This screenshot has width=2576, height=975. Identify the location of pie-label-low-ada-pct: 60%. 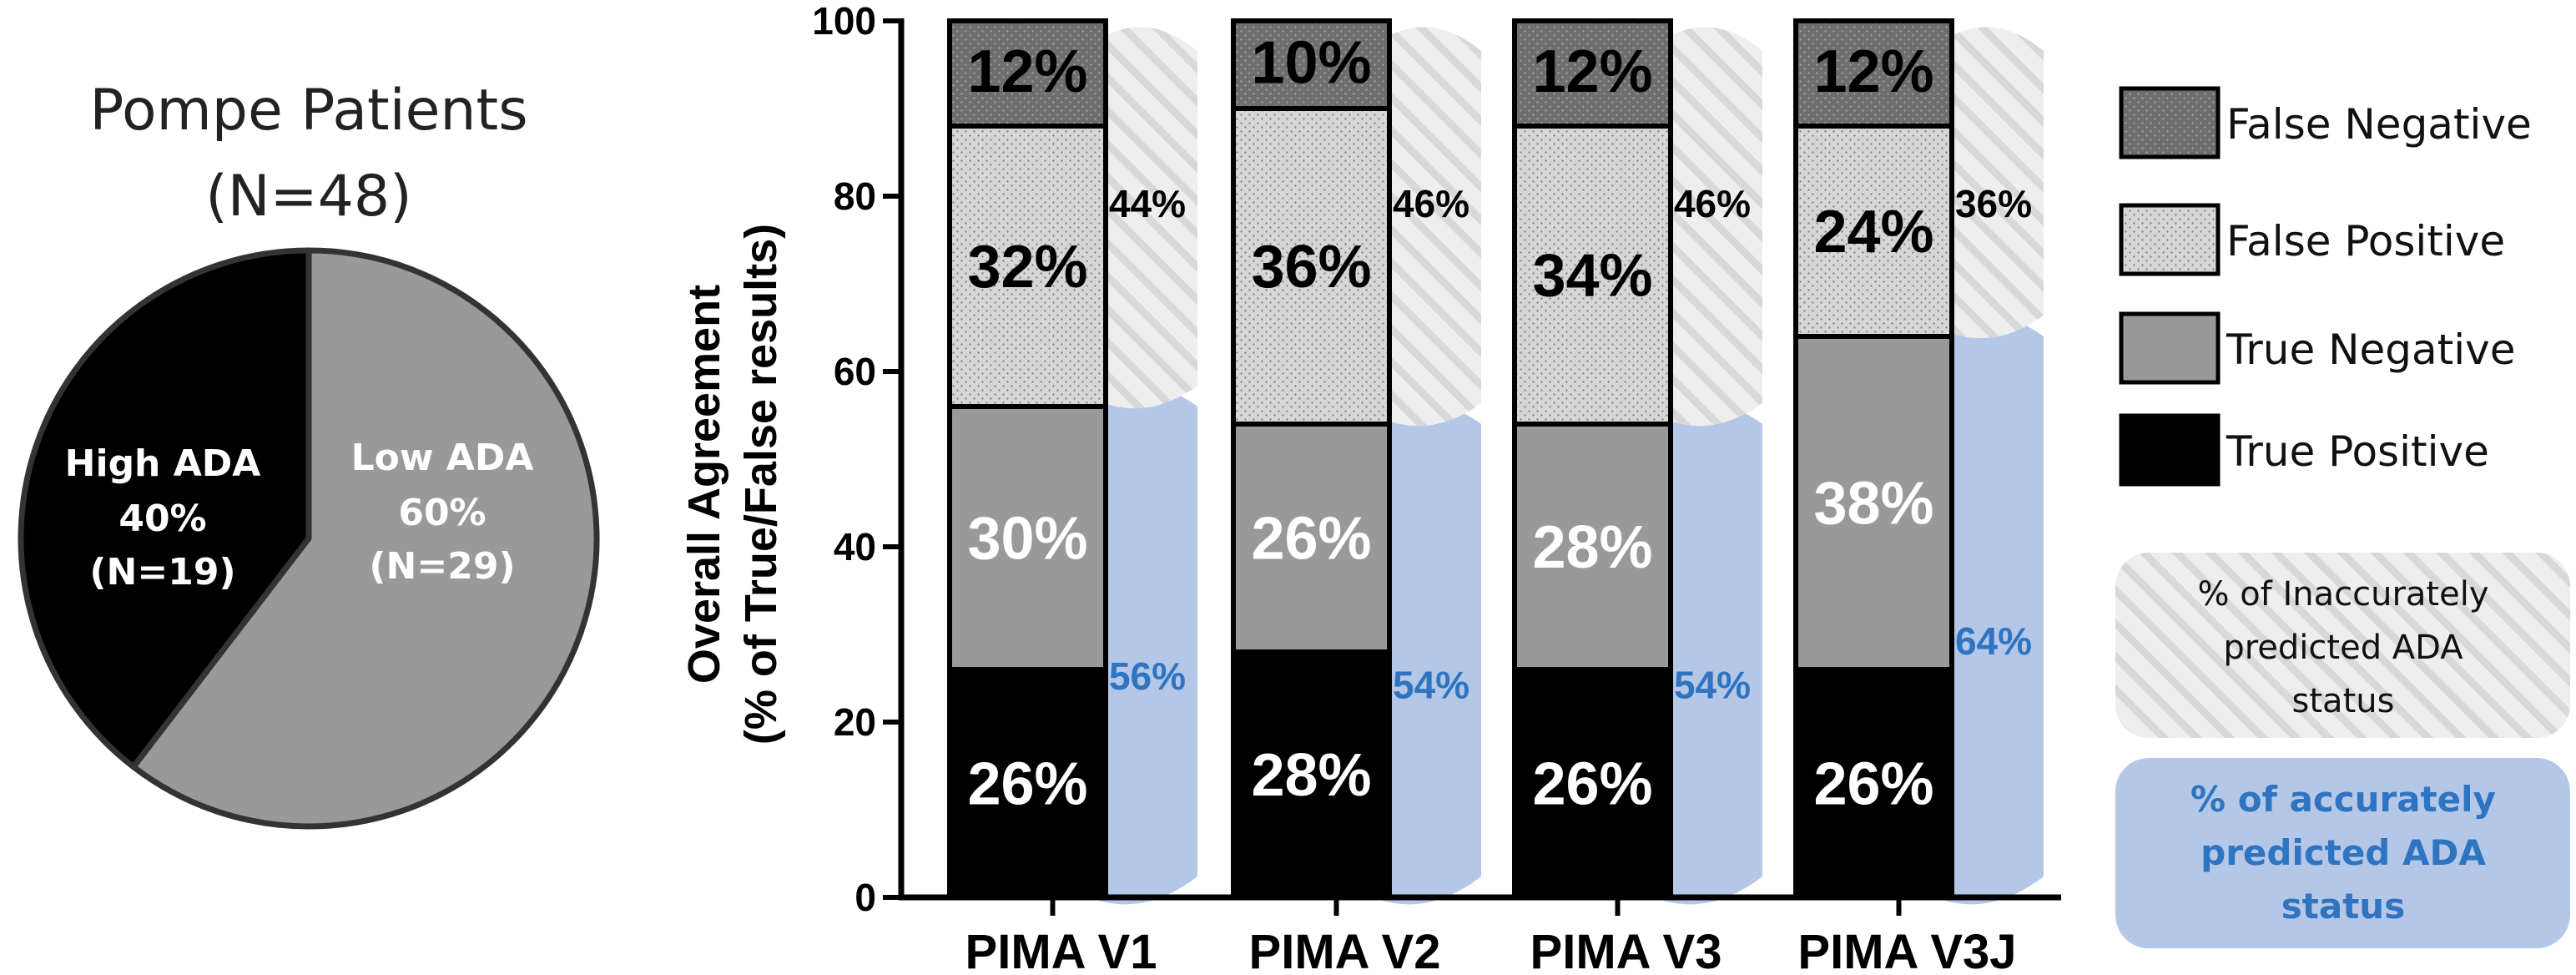
(442, 513).